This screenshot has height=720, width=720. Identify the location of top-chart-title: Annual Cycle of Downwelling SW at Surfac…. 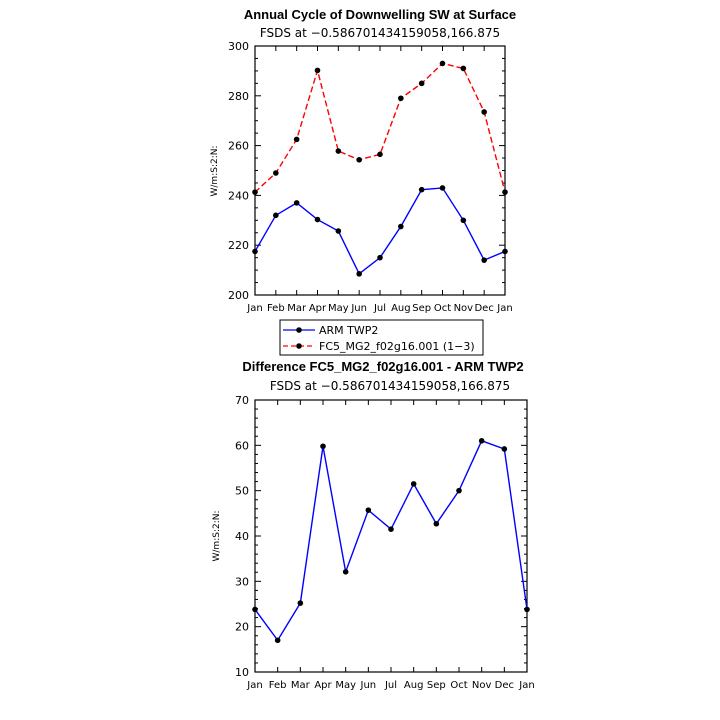
(380, 14).